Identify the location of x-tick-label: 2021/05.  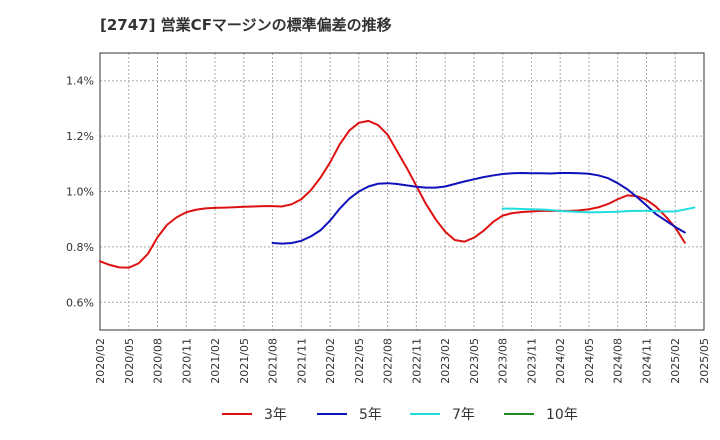
(244, 361).